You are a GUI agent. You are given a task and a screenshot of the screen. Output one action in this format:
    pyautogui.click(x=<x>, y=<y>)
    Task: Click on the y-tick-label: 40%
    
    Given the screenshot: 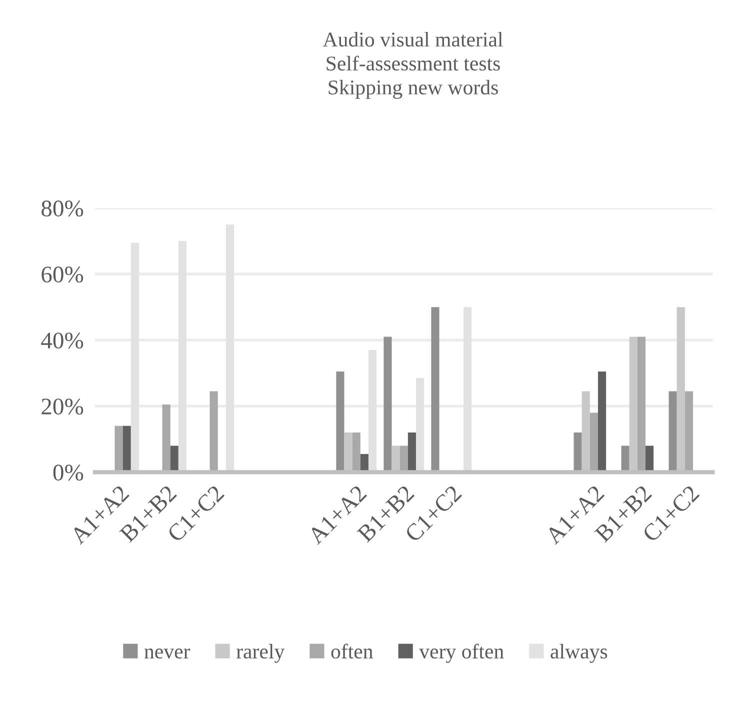 What is the action you would take?
    pyautogui.click(x=62, y=340)
    